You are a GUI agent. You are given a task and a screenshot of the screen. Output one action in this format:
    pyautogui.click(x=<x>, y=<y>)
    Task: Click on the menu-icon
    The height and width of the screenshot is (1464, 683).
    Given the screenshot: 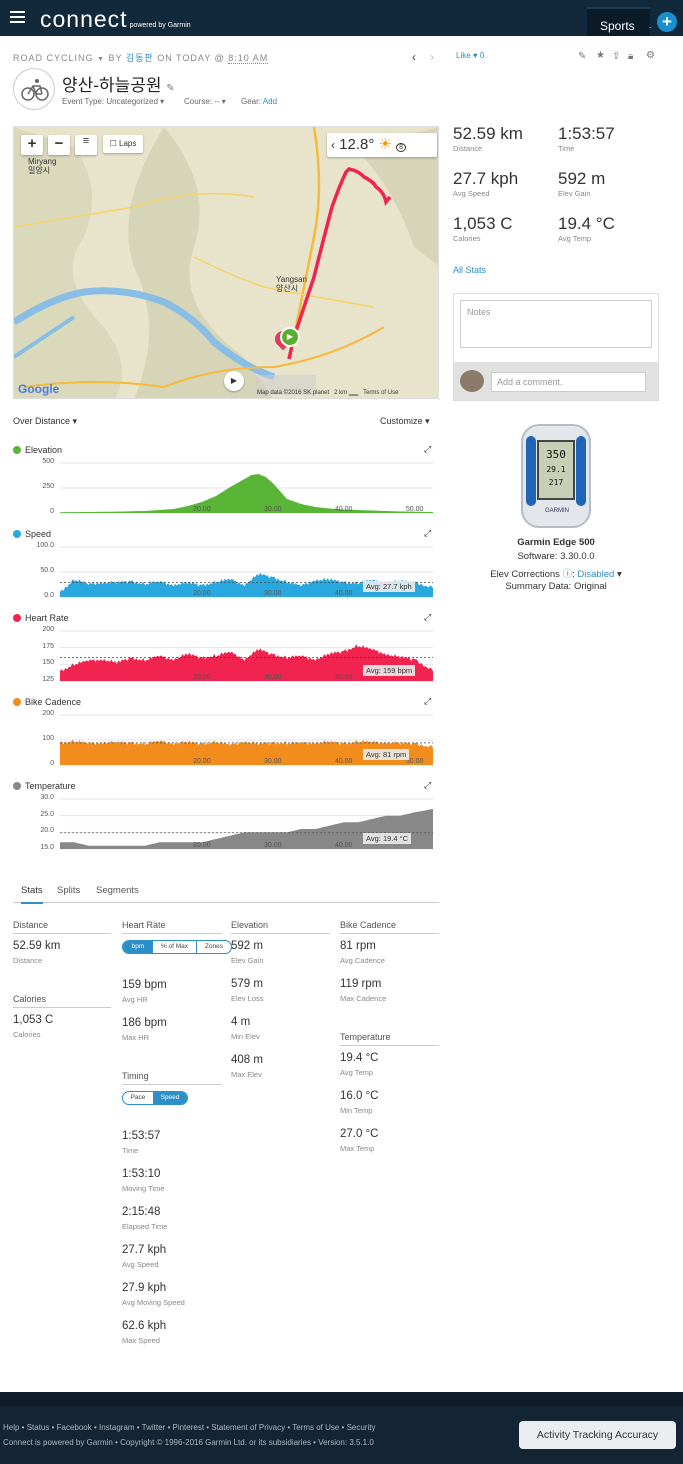 What is the action you would take?
    pyautogui.click(x=17, y=17)
    